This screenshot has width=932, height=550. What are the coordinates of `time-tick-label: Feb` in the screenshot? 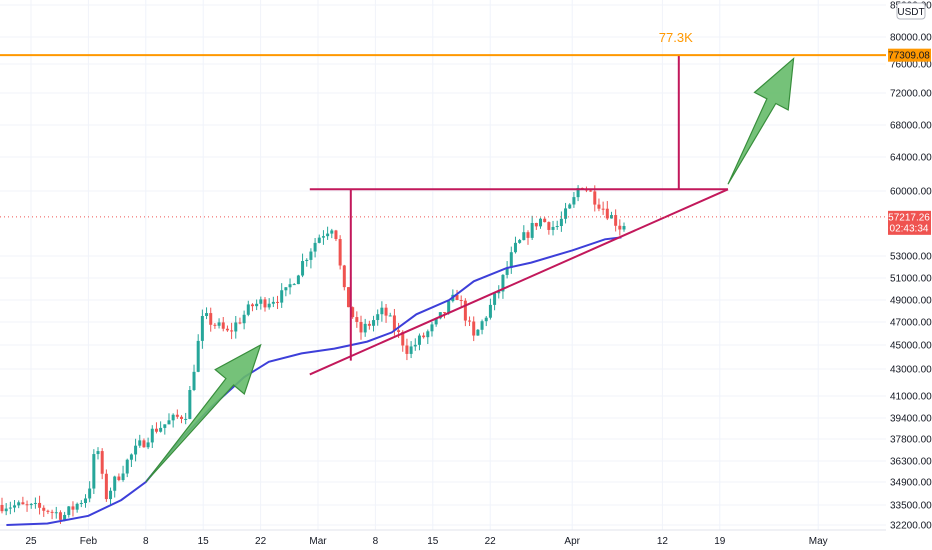 It's located at (89, 541).